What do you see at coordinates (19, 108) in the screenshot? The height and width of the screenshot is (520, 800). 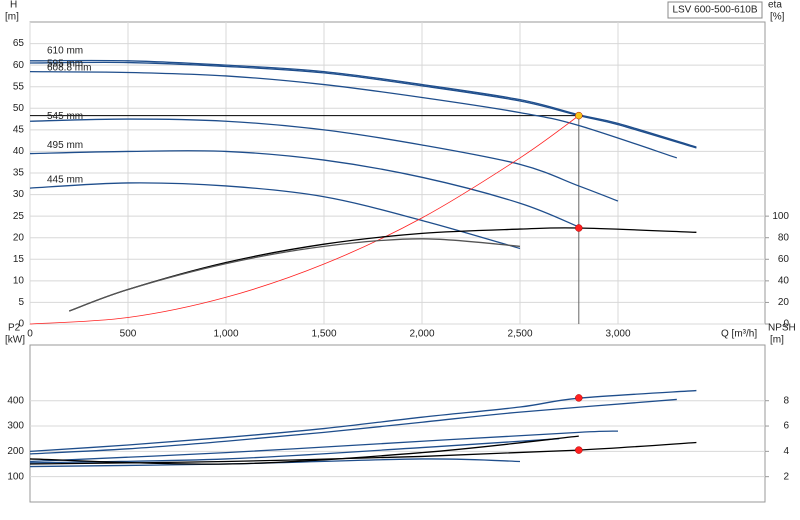 I see `y-tick-label: 50` at bounding box center [19, 108].